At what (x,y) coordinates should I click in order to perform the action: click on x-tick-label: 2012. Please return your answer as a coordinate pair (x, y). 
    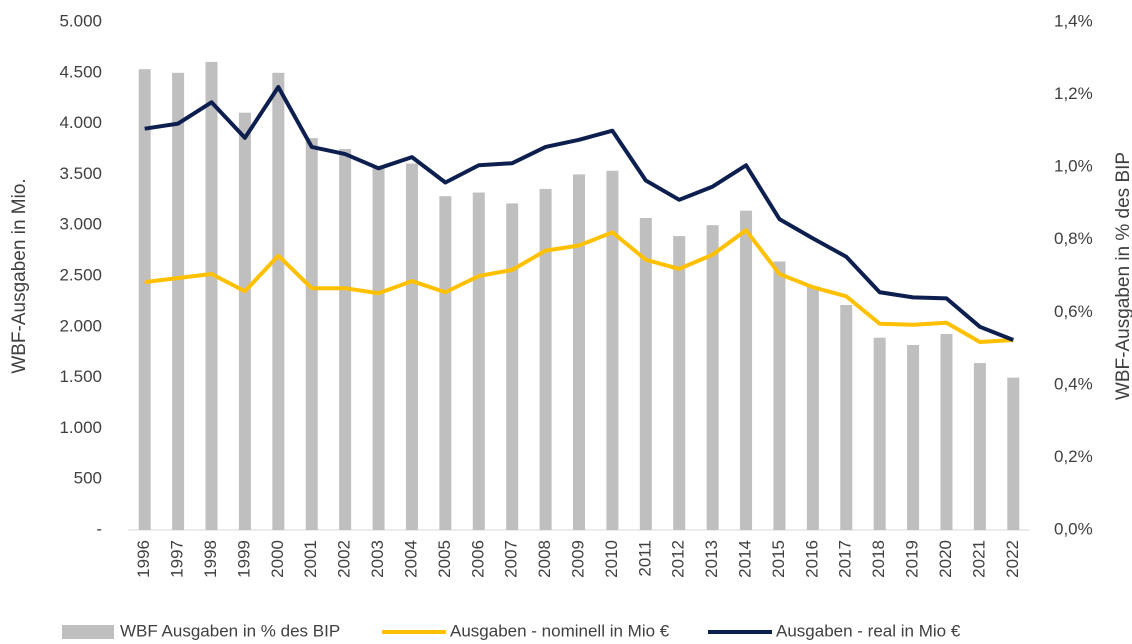
    Looking at the image, I should click on (678, 559).